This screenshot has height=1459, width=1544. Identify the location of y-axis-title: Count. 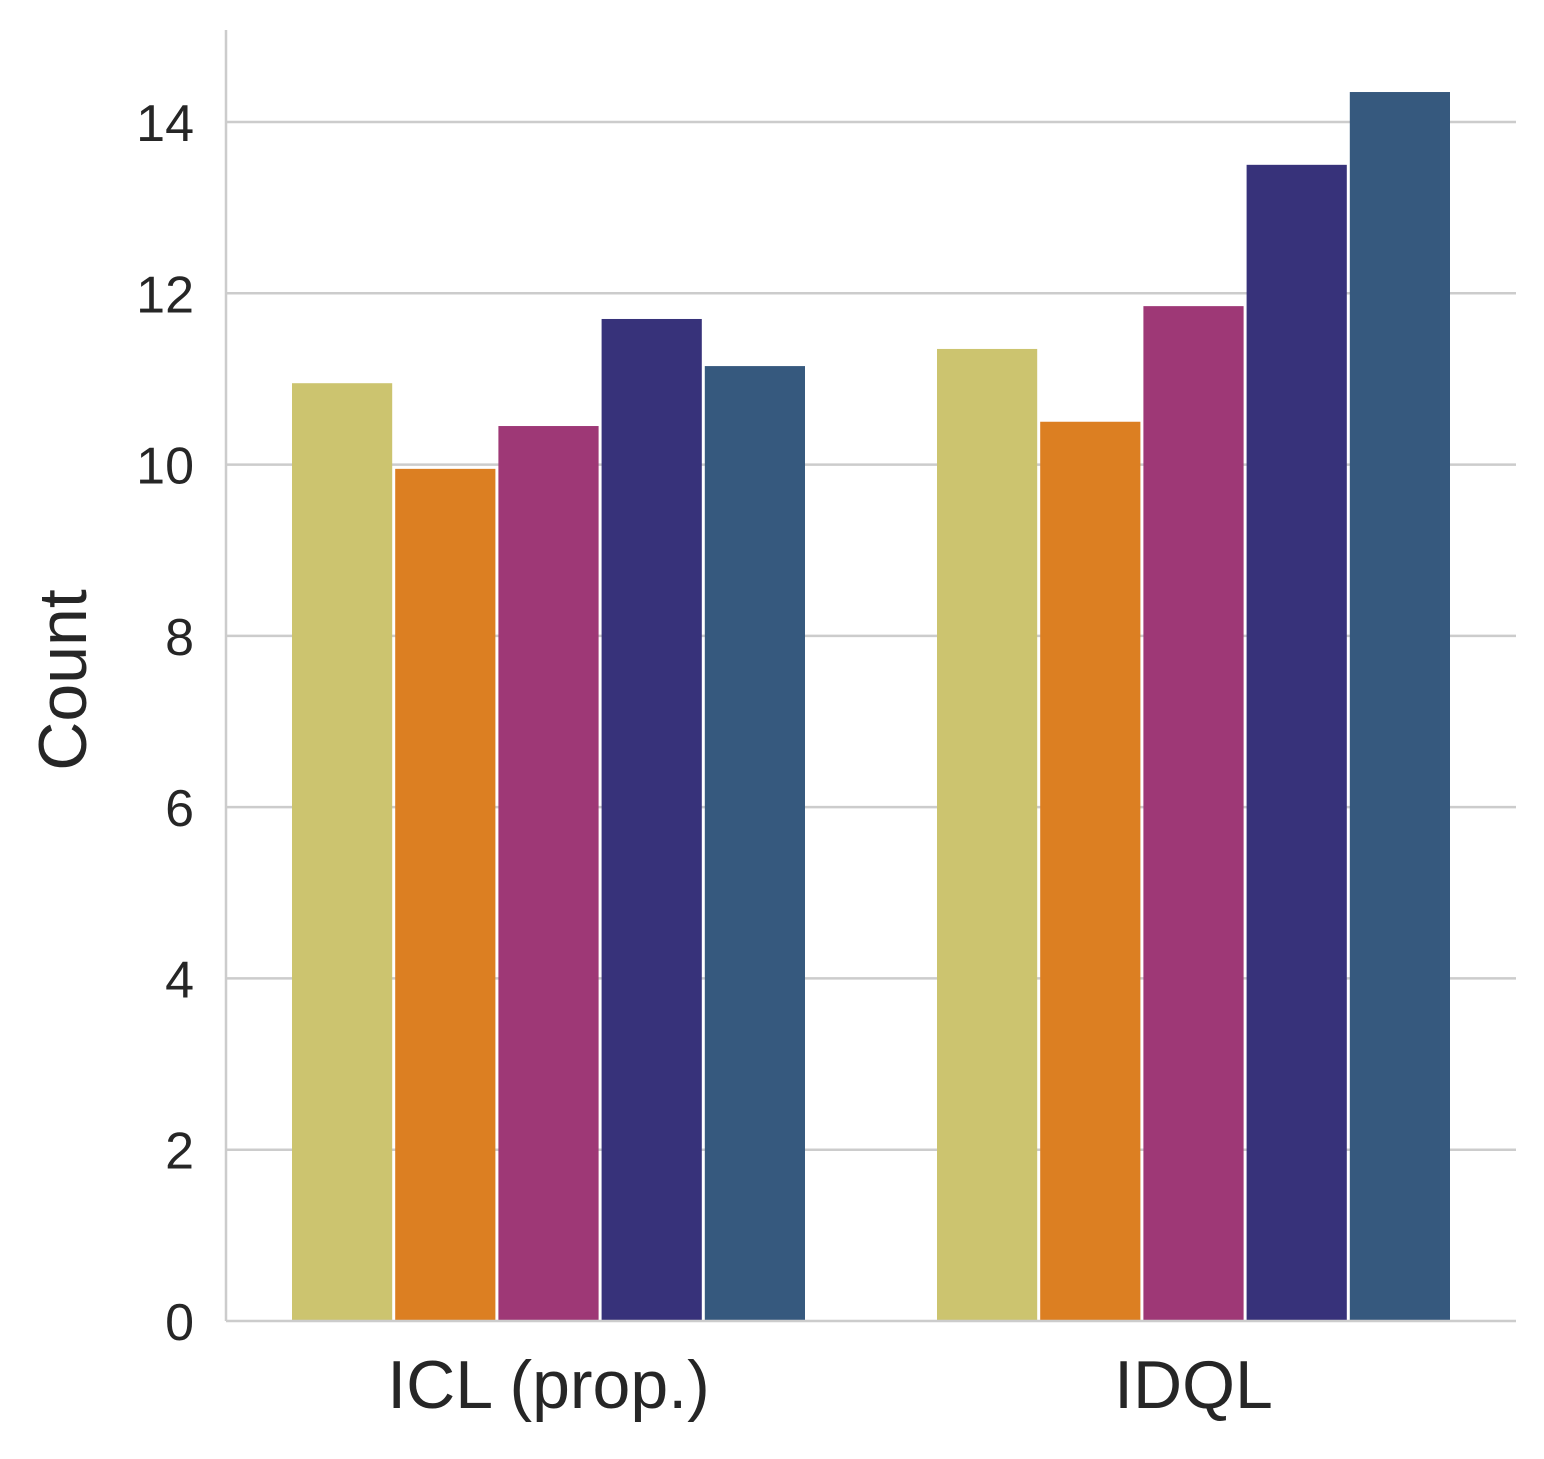
(63, 680).